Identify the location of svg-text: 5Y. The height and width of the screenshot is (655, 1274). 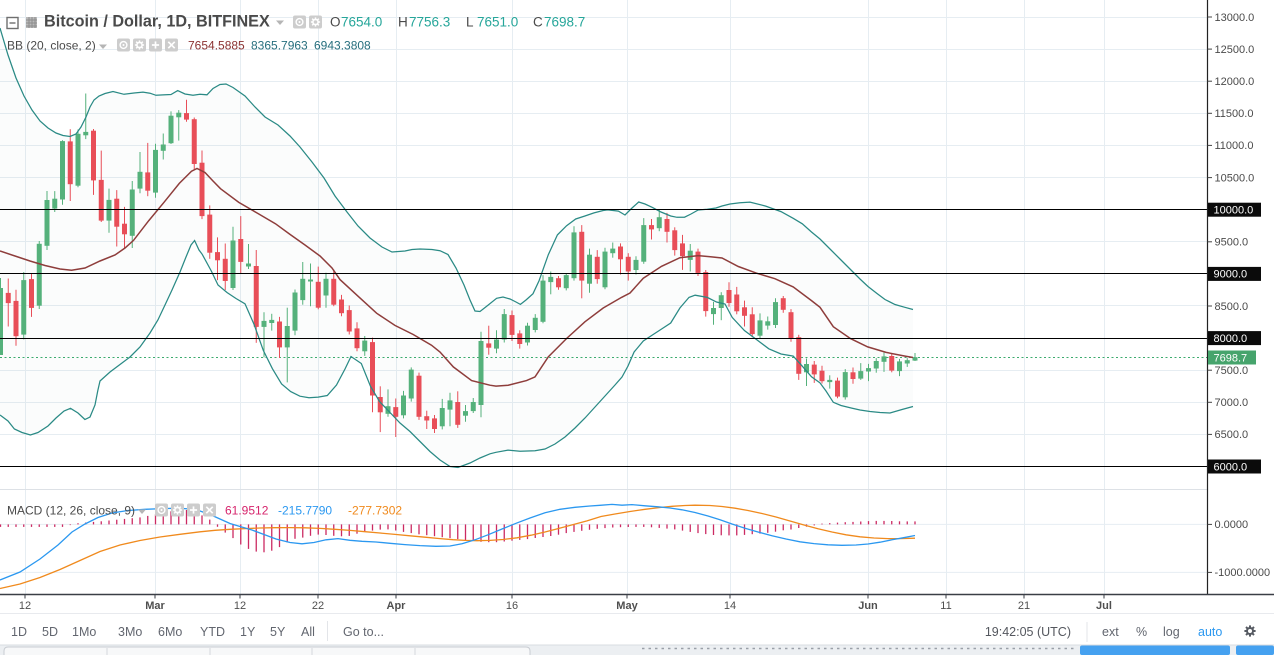
(278, 632).